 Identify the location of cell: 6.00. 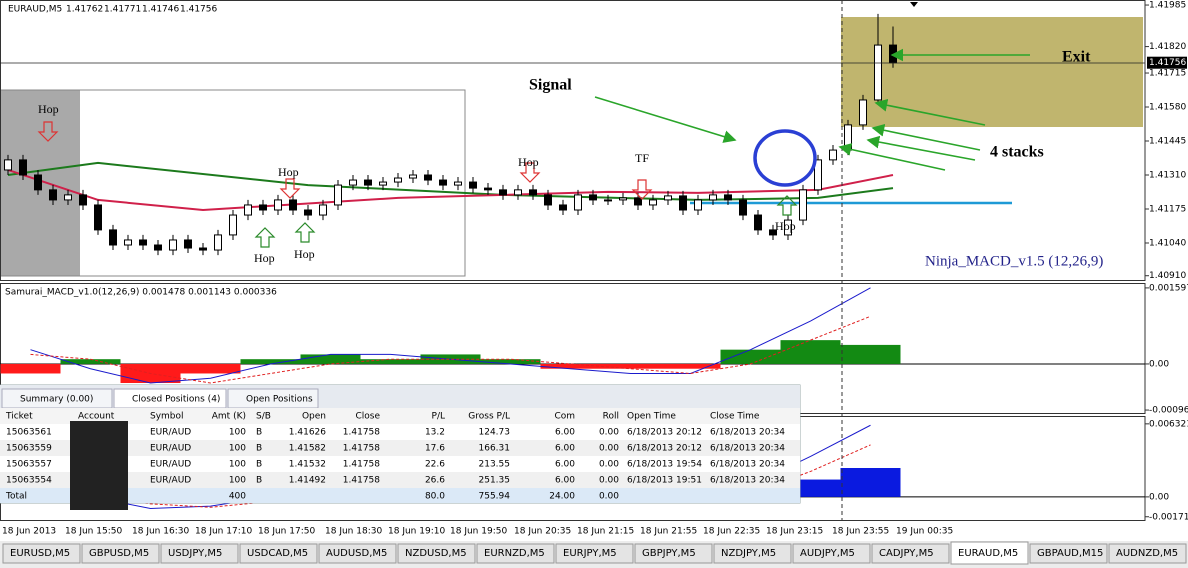
(565, 481).